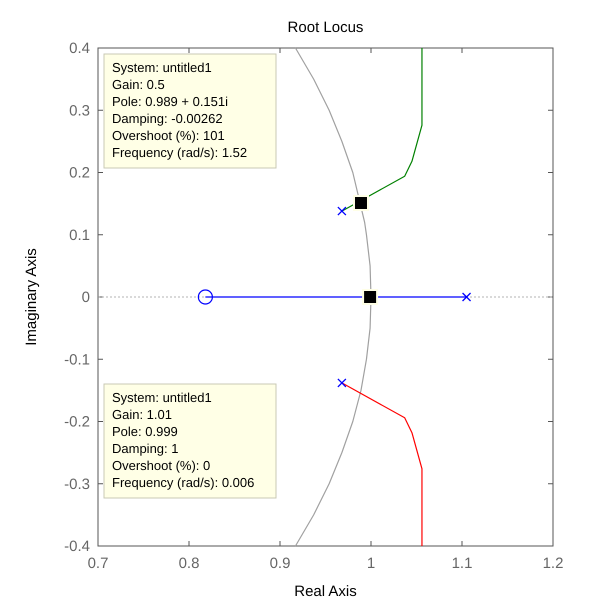 Image resolution: width=605 pixels, height=604 pixels. What do you see at coordinates (180, 110) in the screenshot?
I see `annotation: System: untitled1 Gain: 0.5 Pole: 0.989 + 0.151i Damping: -0.00262 Overshoot (%): 101 Frequency (rad/s): 1.52` at bounding box center [180, 110].